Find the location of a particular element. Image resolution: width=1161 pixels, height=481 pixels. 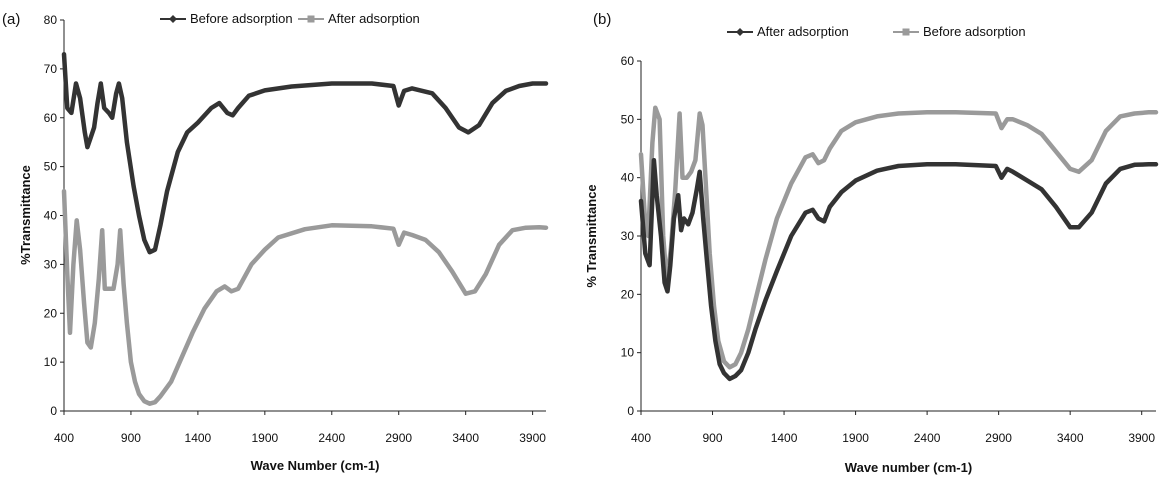

legend-diamond-marker-after-adsorption is located at coordinates (740, 32).